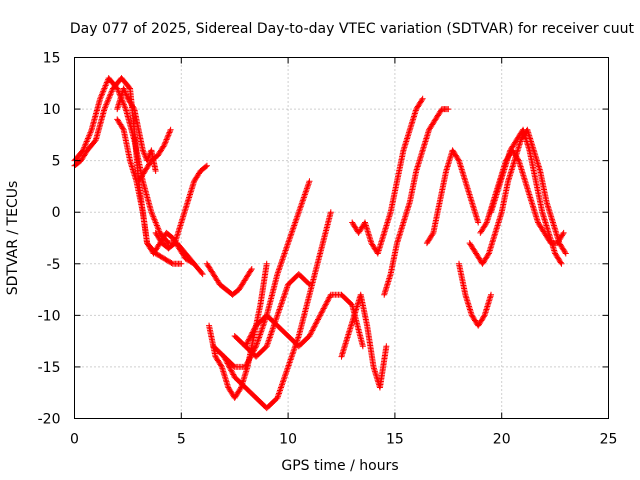 The width and height of the screenshot is (640, 480). I want to click on x-tick-label: 25, so click(609, 440).